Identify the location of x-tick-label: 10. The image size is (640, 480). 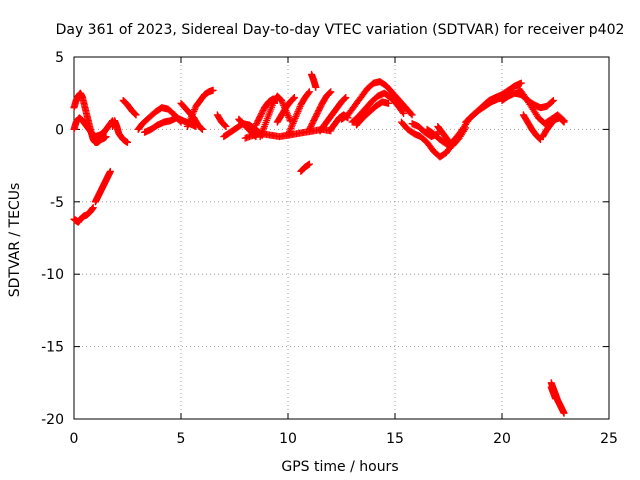
(288, 439).